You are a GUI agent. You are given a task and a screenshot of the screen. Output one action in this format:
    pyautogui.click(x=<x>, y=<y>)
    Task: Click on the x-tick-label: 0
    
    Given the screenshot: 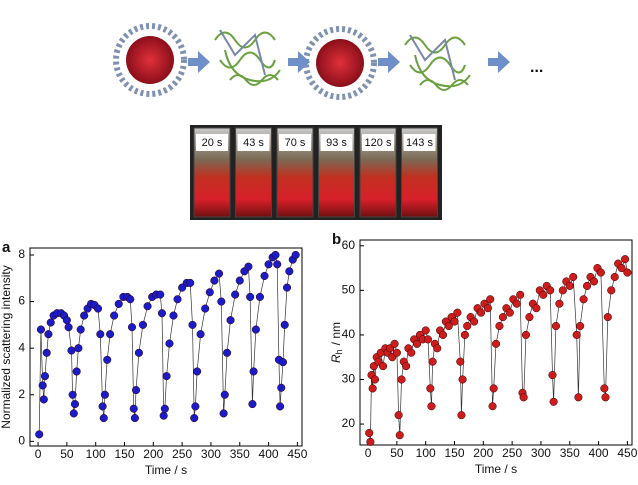 What is the action you would take?
    pyautogui.click(x=368, y=453)
    